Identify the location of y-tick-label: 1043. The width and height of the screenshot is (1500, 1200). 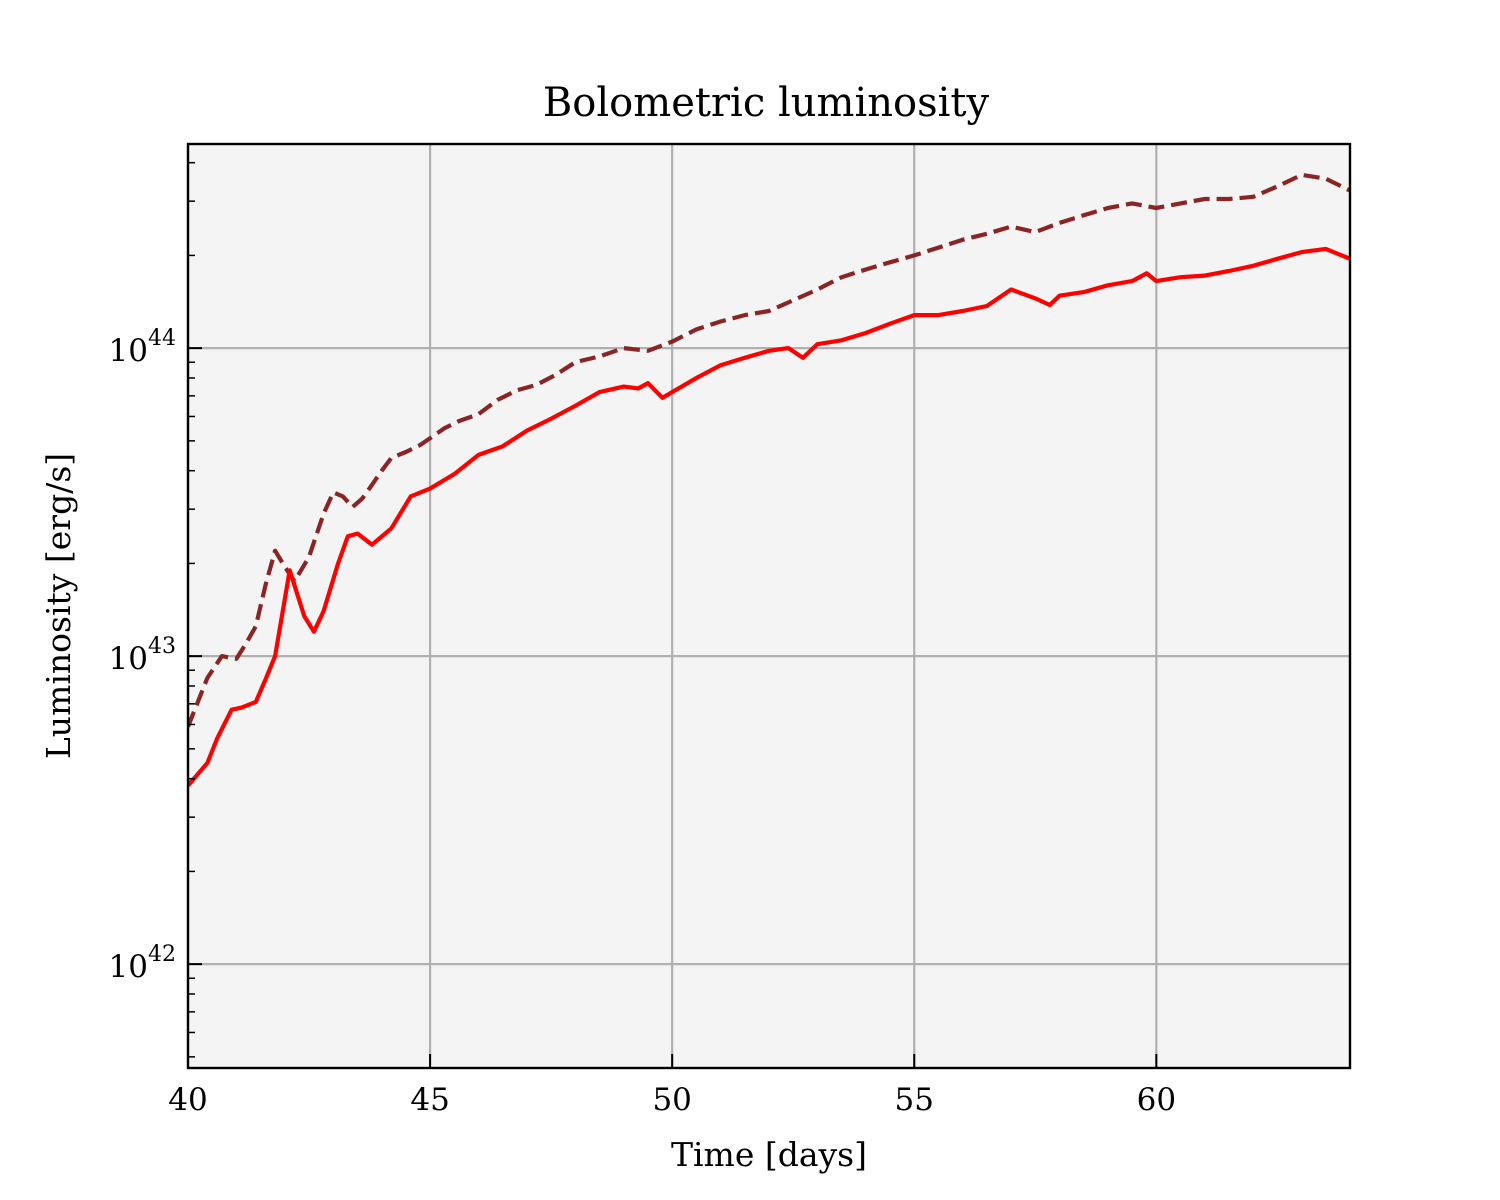
(142, 655).